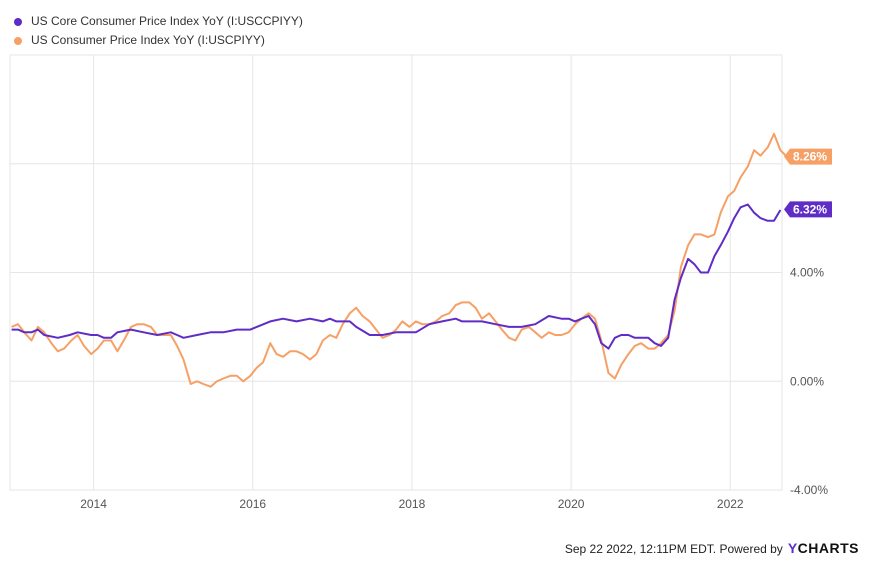  I want to click on footer-powered-by: Powered by, so click(751, 549).